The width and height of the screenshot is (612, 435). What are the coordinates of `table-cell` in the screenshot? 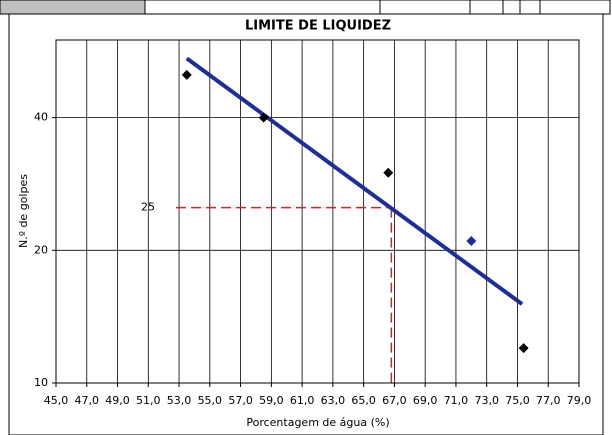 It's located at (73, 7).